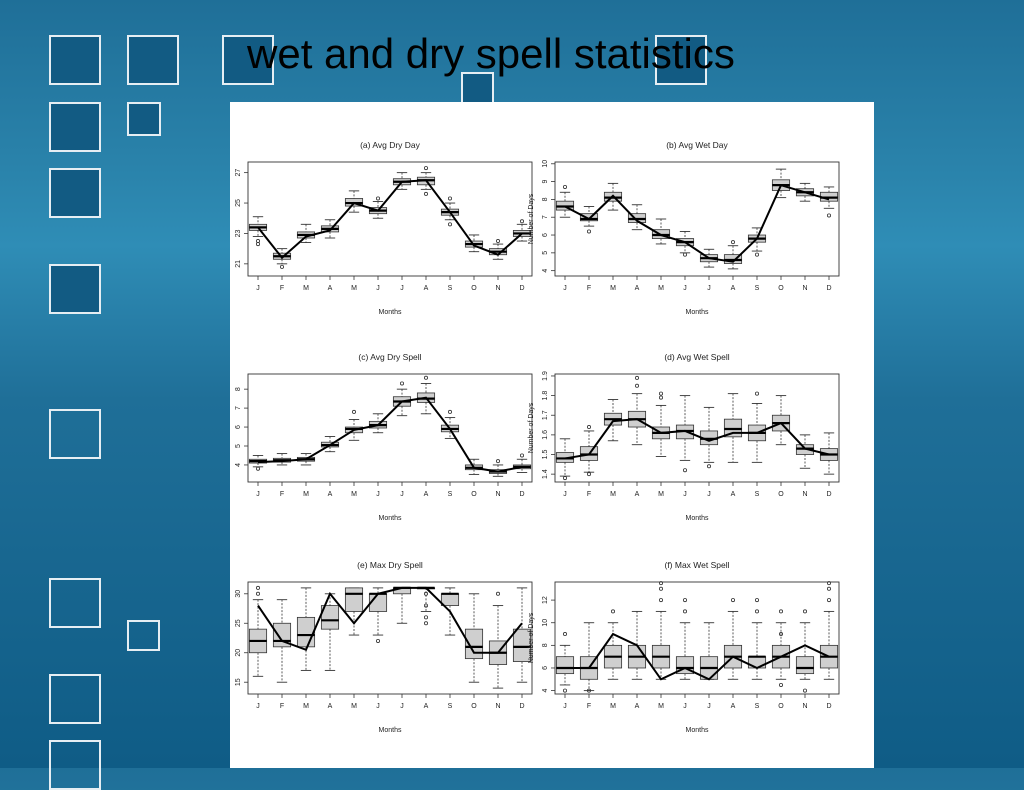 The height and width of the screenshot is (790, 1024). I want to click on chart-title: (f) Max Wet Spell, so click(696, 565).